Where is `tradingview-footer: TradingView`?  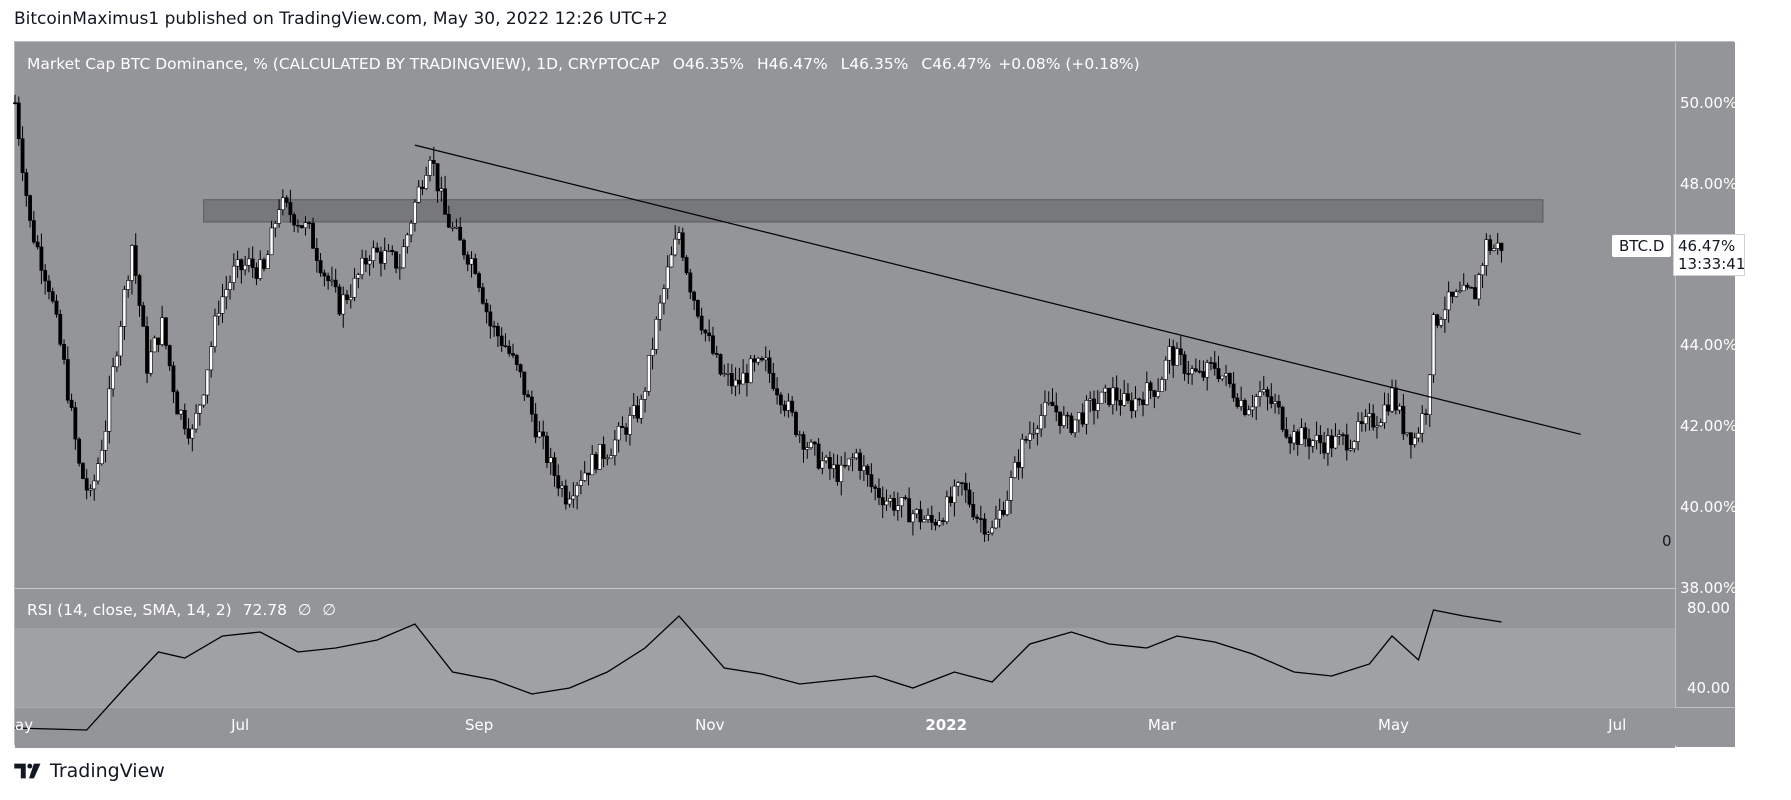 tradingview-footer: TradingView is located at coordinates (89, 771).